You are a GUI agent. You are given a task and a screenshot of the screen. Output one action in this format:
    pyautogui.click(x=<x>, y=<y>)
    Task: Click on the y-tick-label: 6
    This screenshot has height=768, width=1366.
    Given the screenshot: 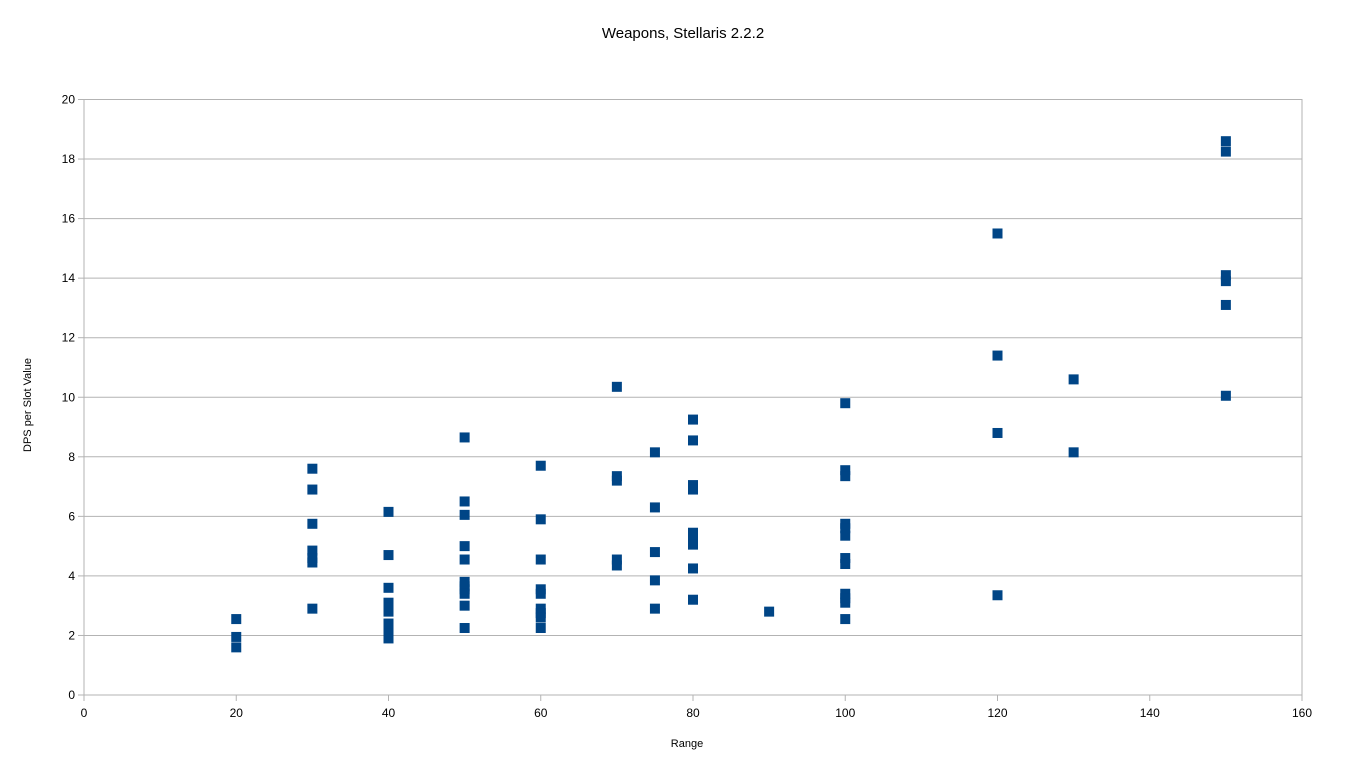 What is the action you would take?
    pyautogui.click(x=71, y=516)
    